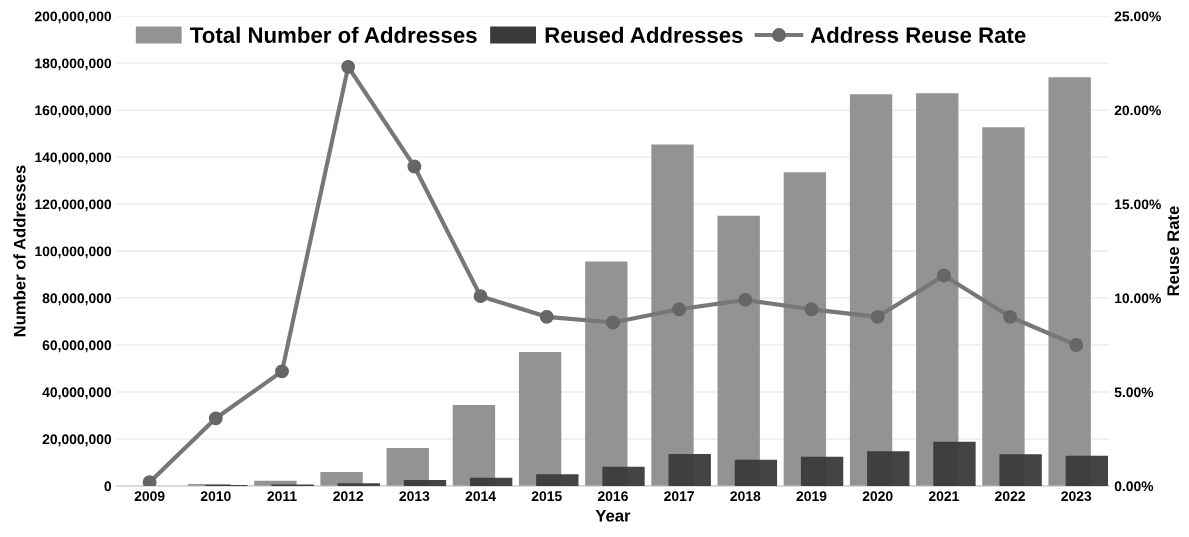  I want to click on x-tick-label: 2011, so click(282, 496).